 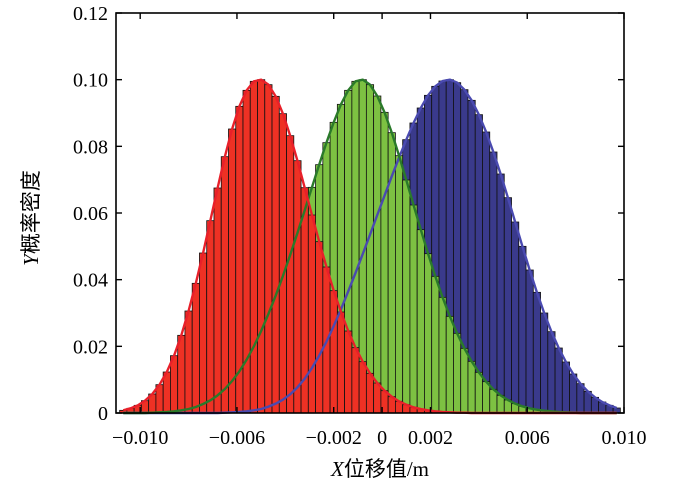 I want to click on y-tick-label-3: 0.06, so click(x=90, y=214).